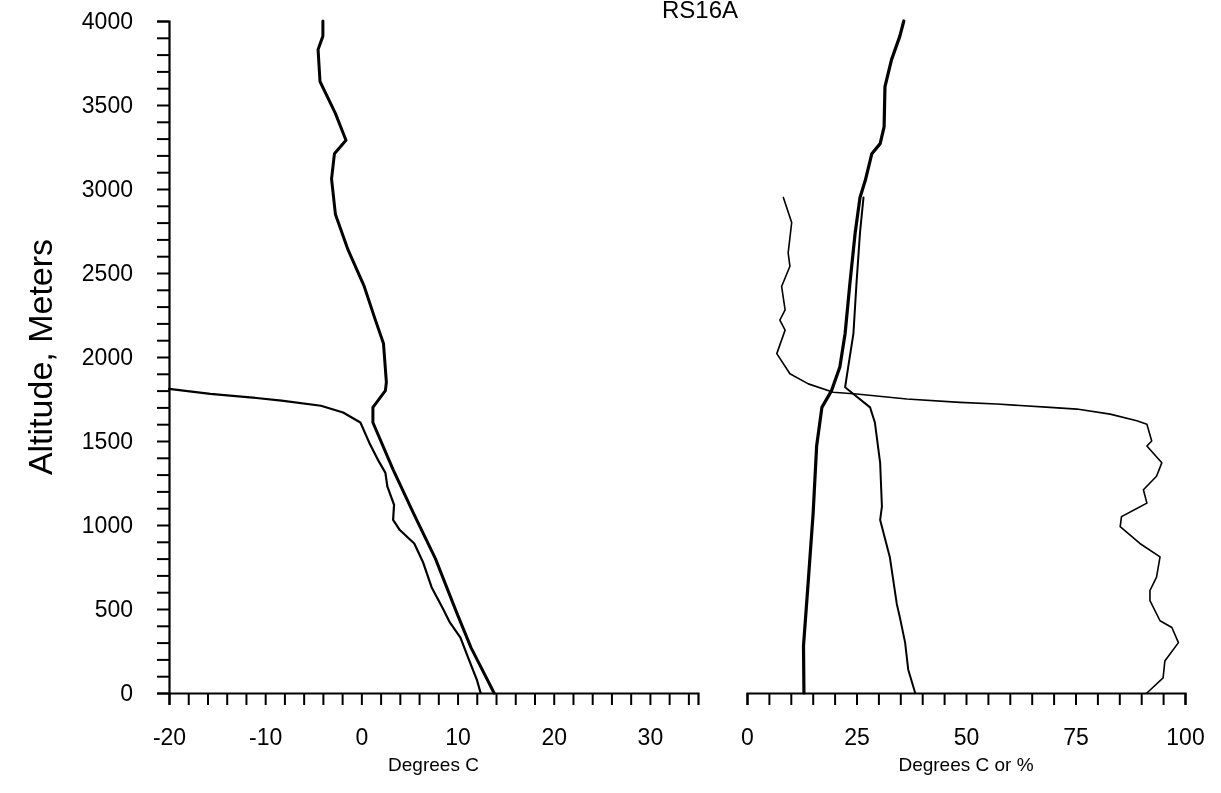 The height and width of the screenshot is (793, 1221). Describe the element at coordinates (169, 737) in the screenshot. I see `x-tick-label: -20` at that location.